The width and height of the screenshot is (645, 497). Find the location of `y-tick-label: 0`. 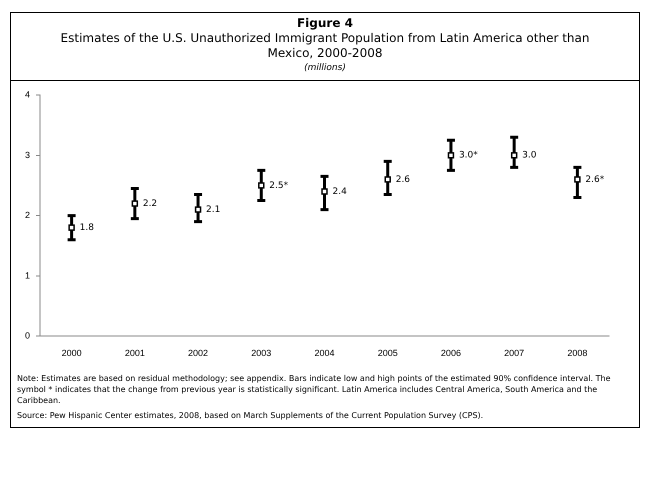

y-tick-label: 0 is located at coordinates (27, 335).